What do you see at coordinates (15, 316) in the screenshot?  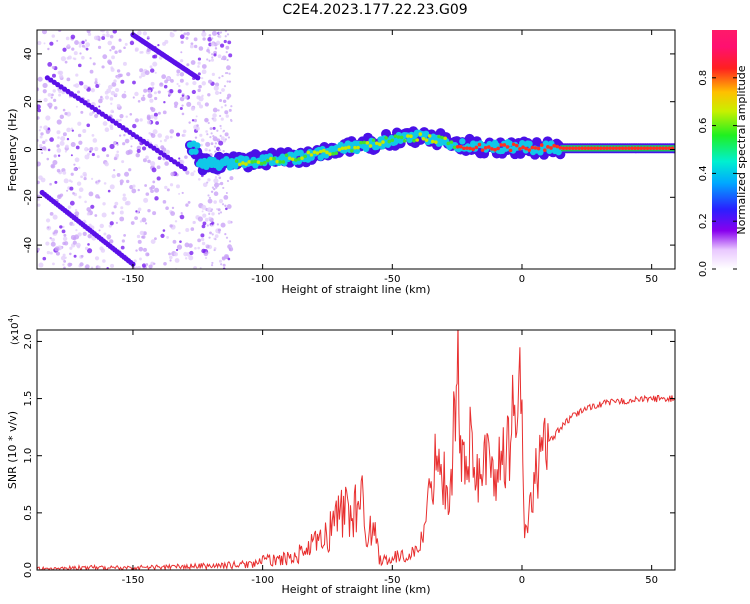 I see `snr-y-multiplier-close: )` at bounding box center [15, 316].